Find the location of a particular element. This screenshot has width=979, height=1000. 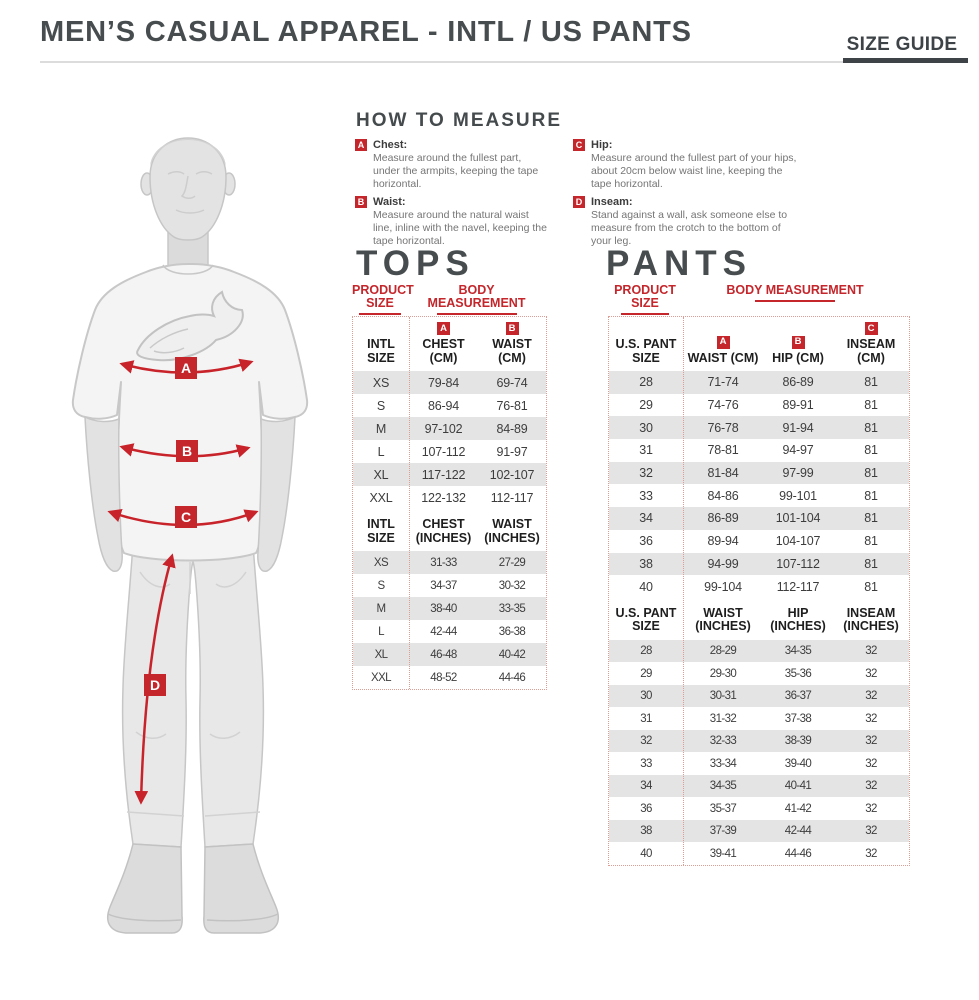

size-cell: XS is located at coordinates (381, 562).